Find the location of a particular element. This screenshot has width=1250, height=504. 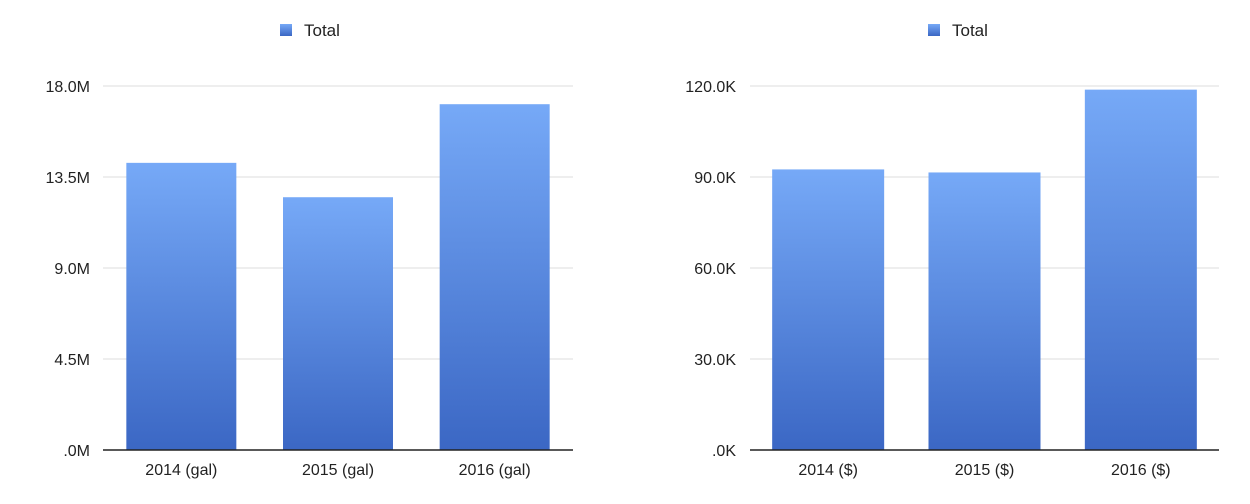

y-tick-label: 4.5M is located at coordinates (72, 360).